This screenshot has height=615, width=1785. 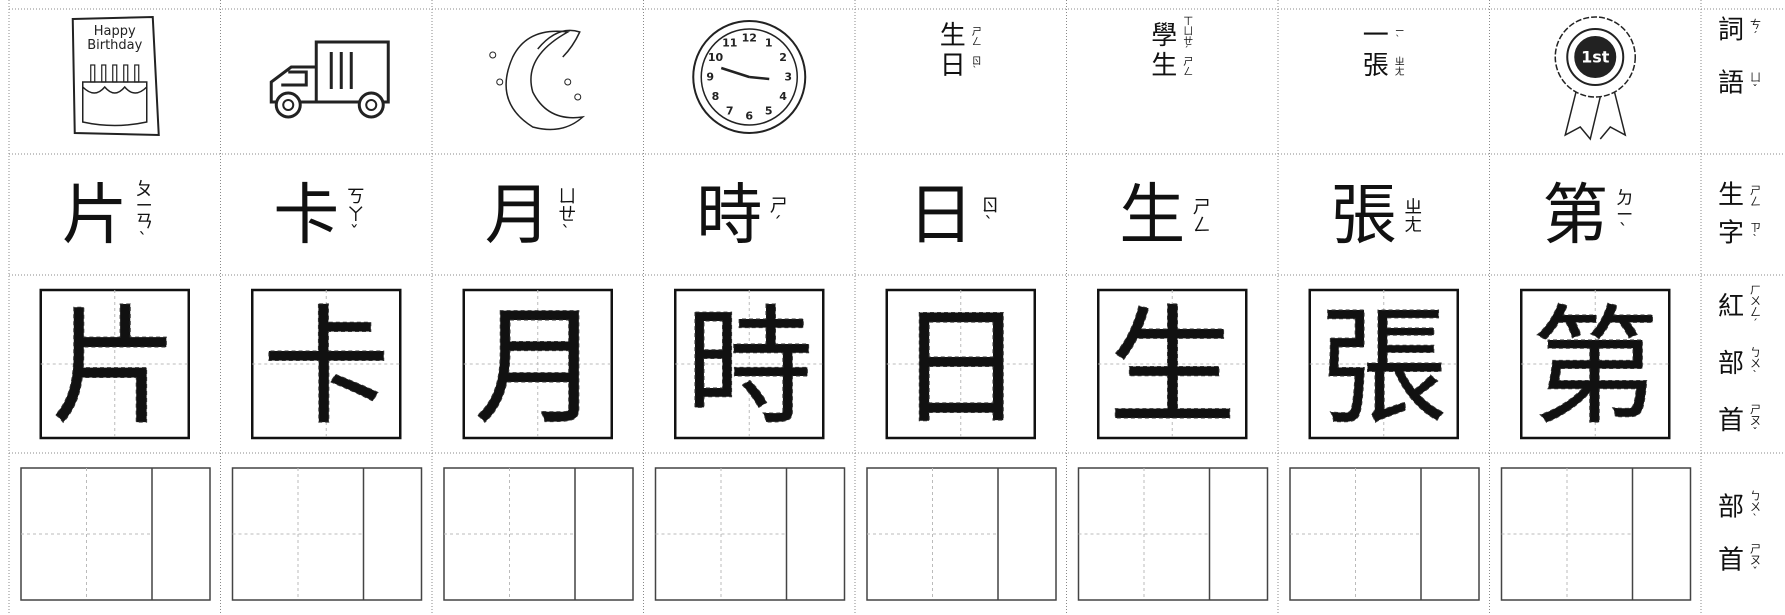 I want to click on hanzi: 時, so click(x=729, y=215).